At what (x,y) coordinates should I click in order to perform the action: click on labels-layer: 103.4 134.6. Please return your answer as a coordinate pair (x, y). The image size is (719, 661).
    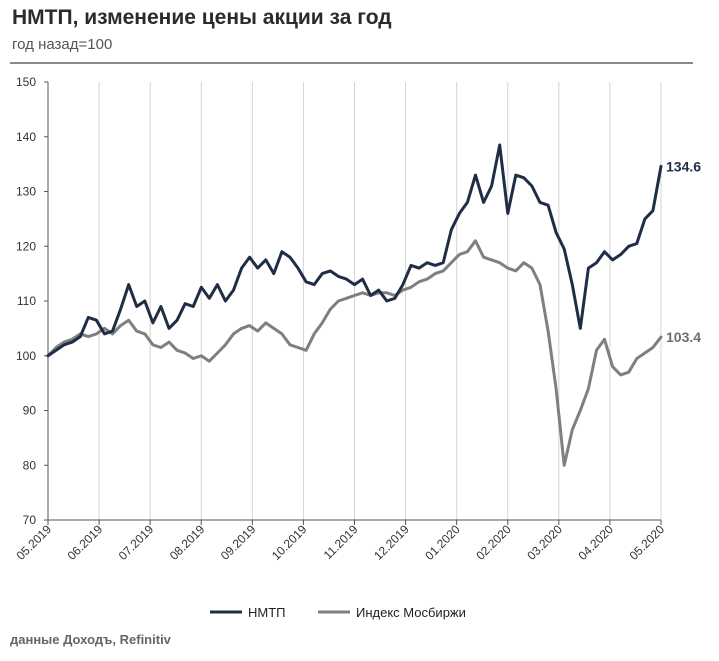
    Looking at the image, I should click on (683, 251).